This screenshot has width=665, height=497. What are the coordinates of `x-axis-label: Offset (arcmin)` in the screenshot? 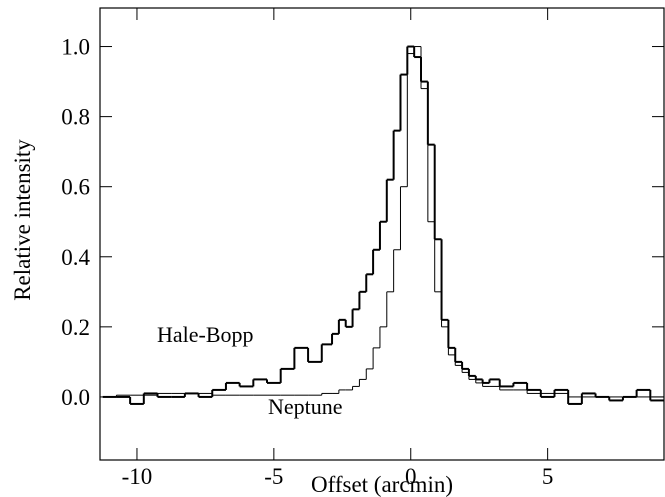 It's located at (382, 484).